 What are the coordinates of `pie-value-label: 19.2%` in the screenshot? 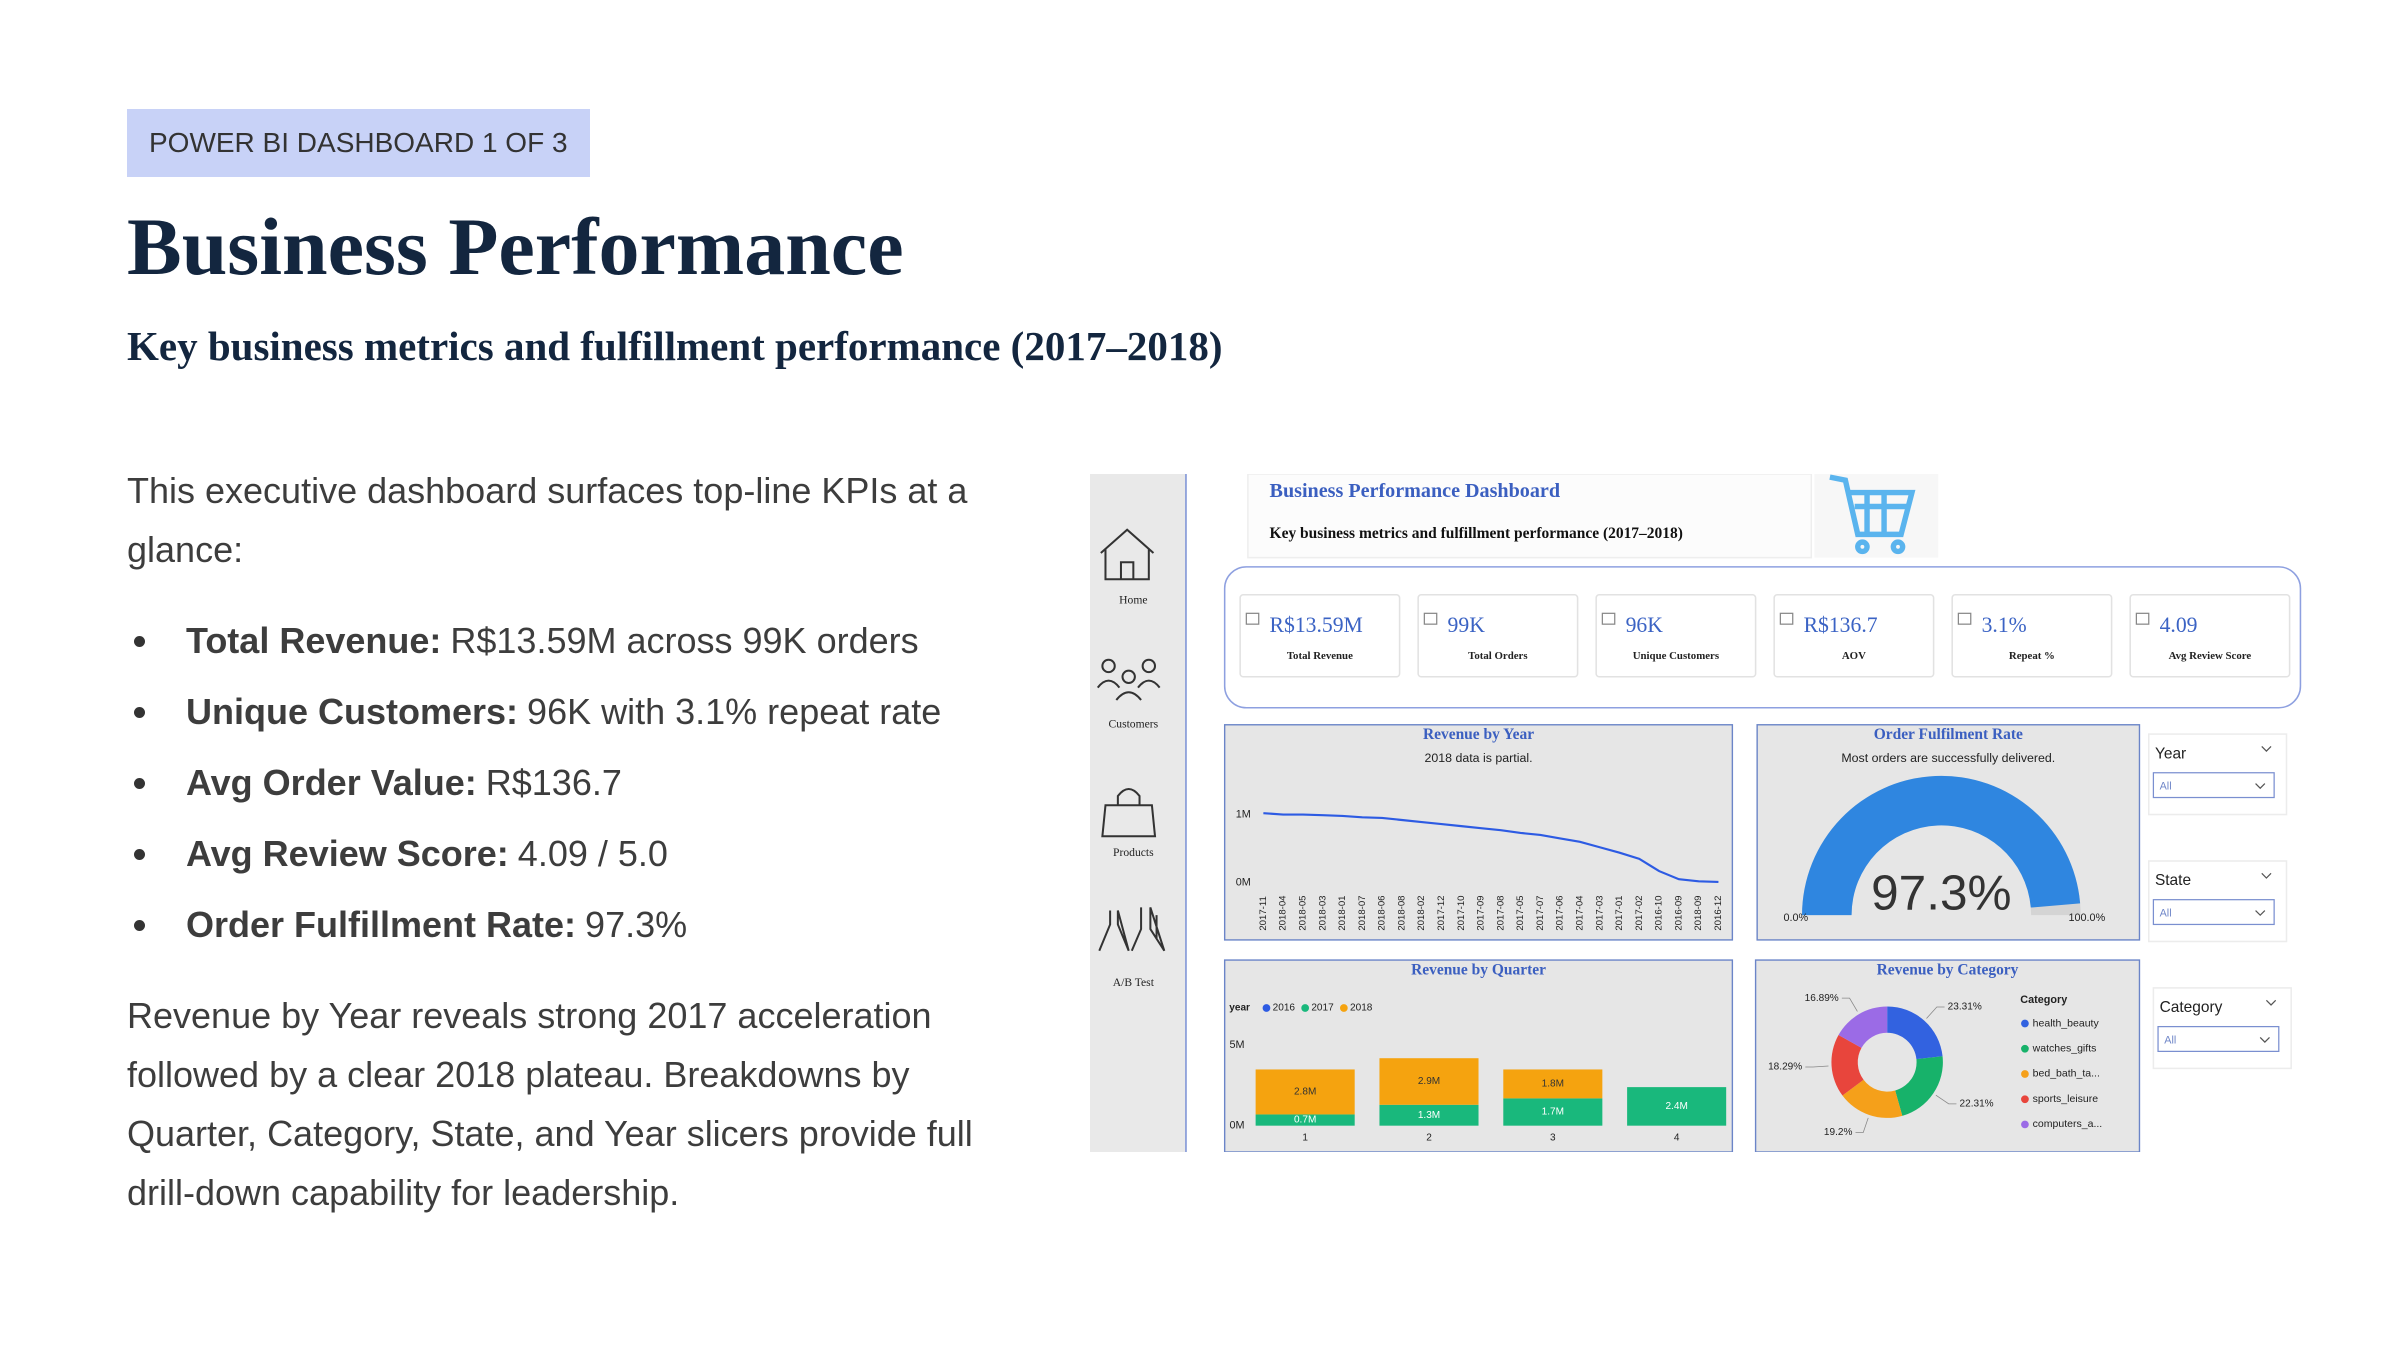 It's located at (1838, 1132).